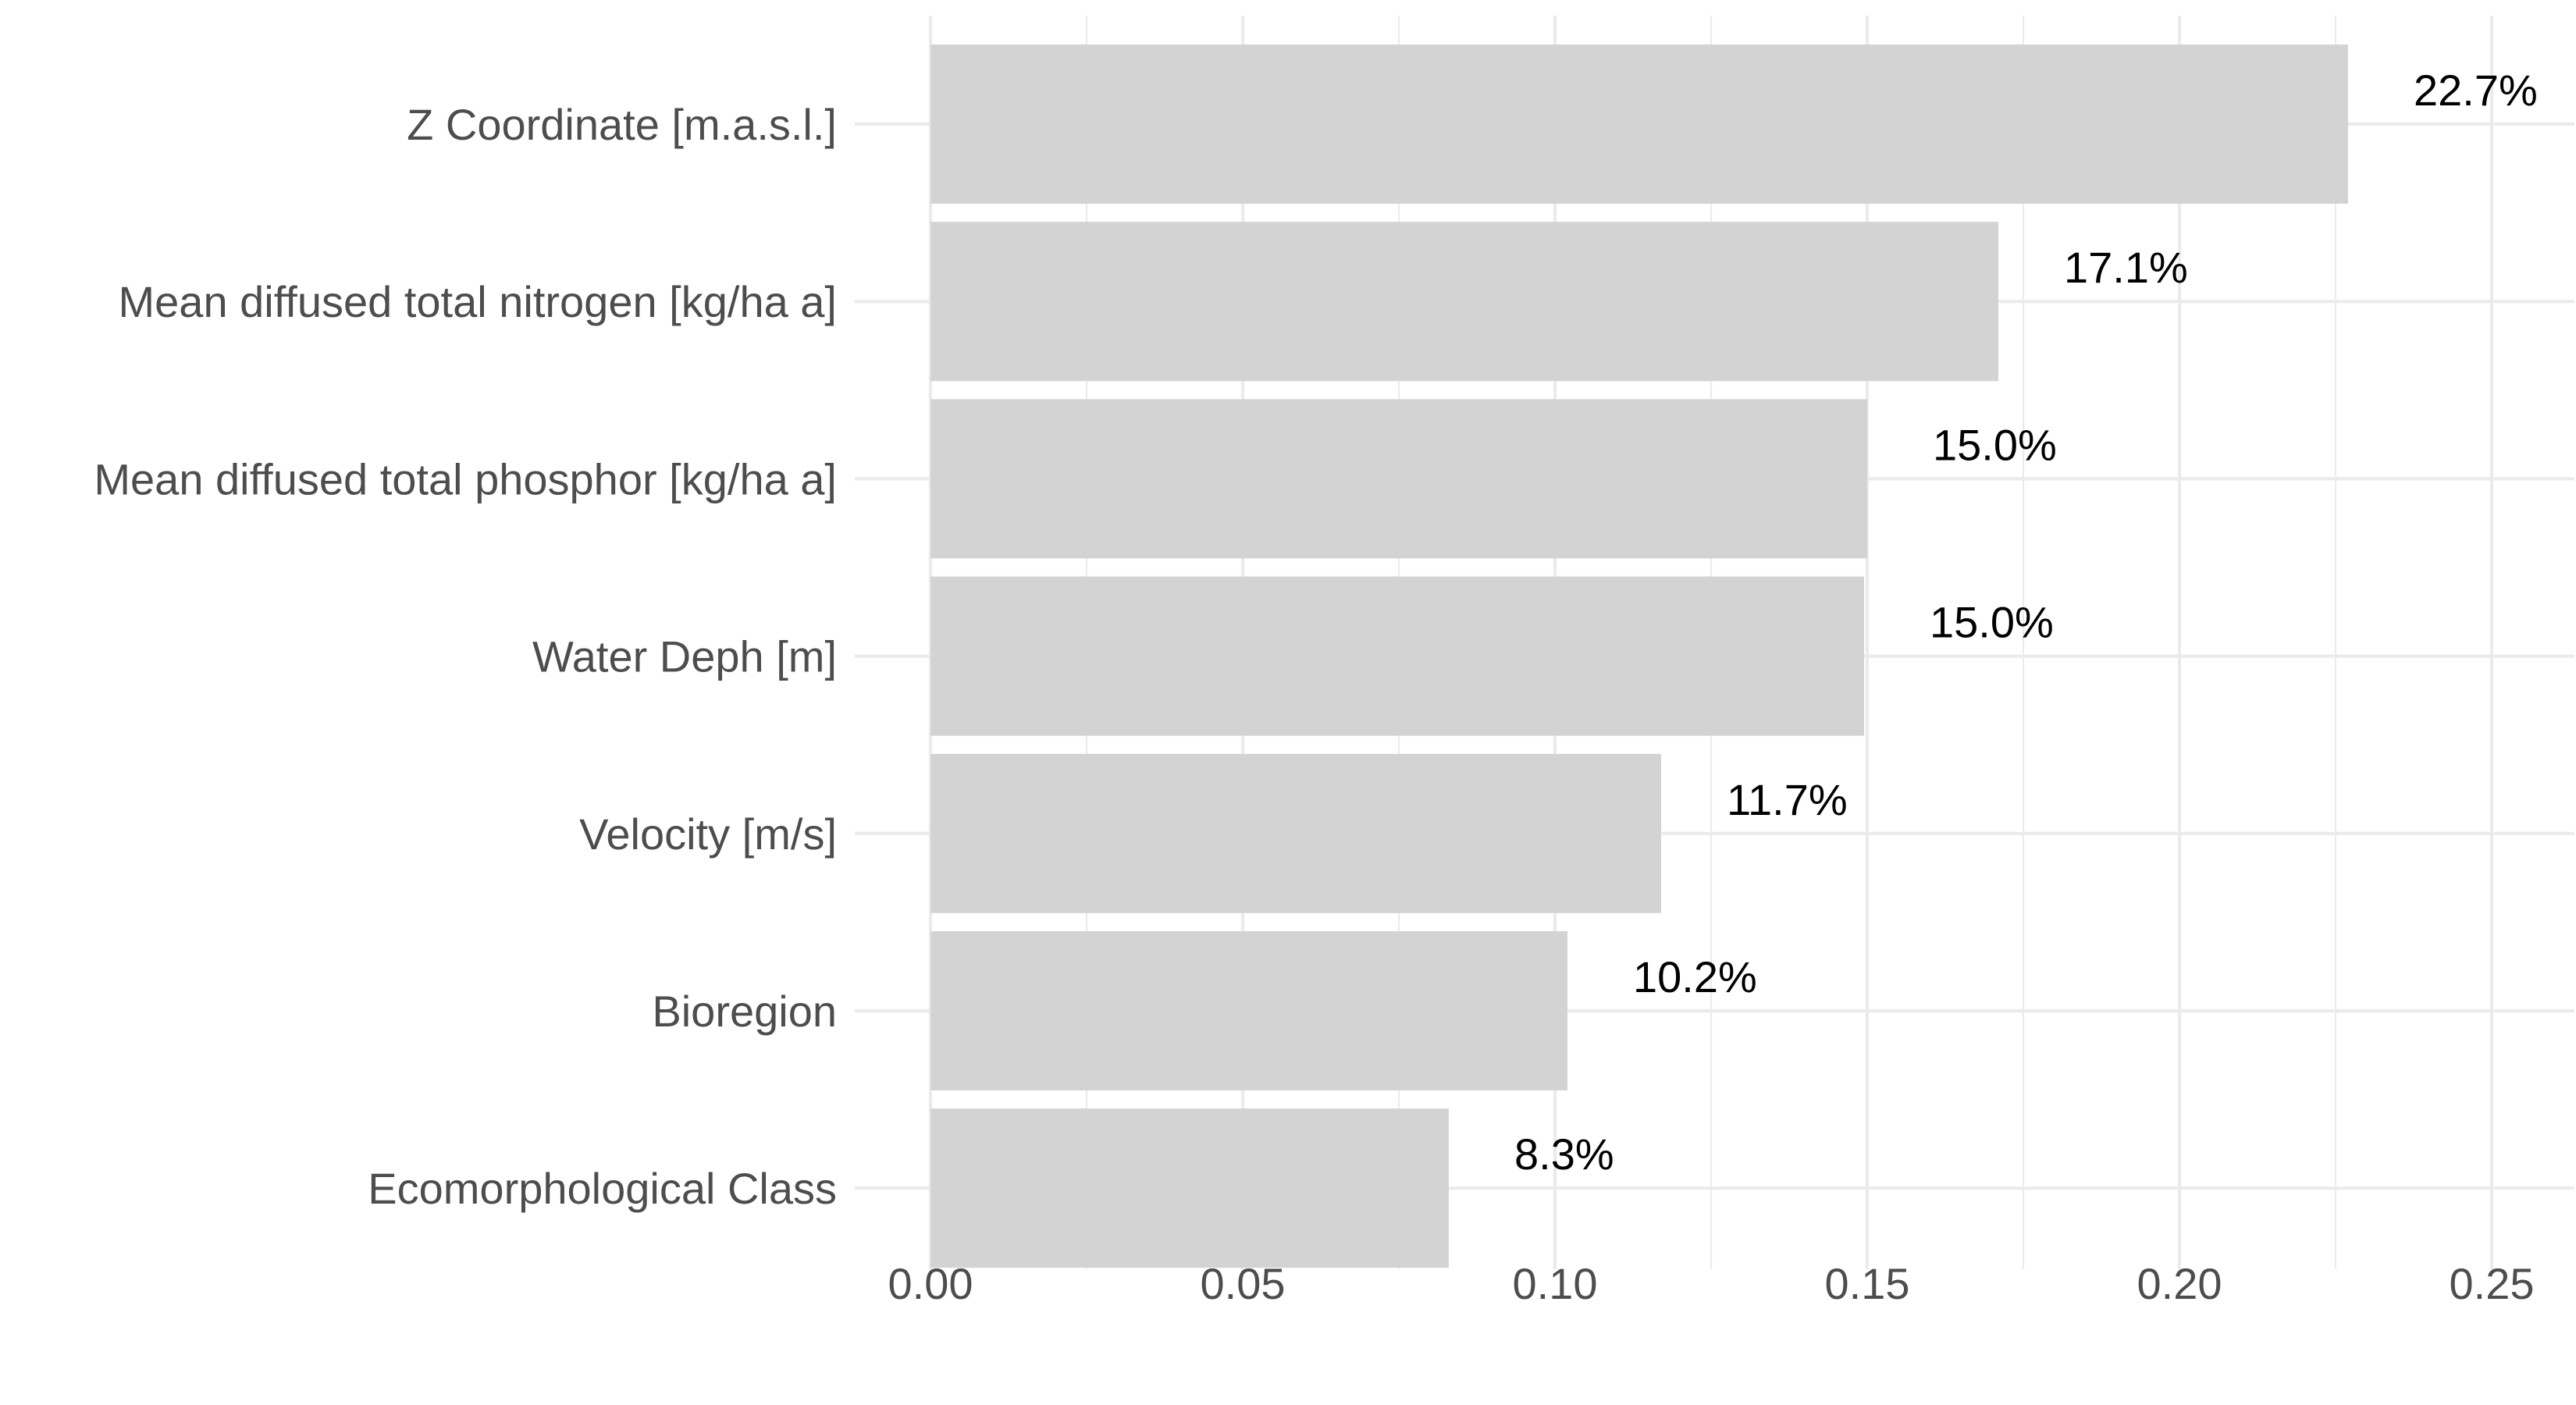 This screenshot has height=1405, width=2576. What do you see at coordinates (602, 1188) in the screenshot?
I see `category-label: Ecomorphological Class` at bounding box center [602, 1188].